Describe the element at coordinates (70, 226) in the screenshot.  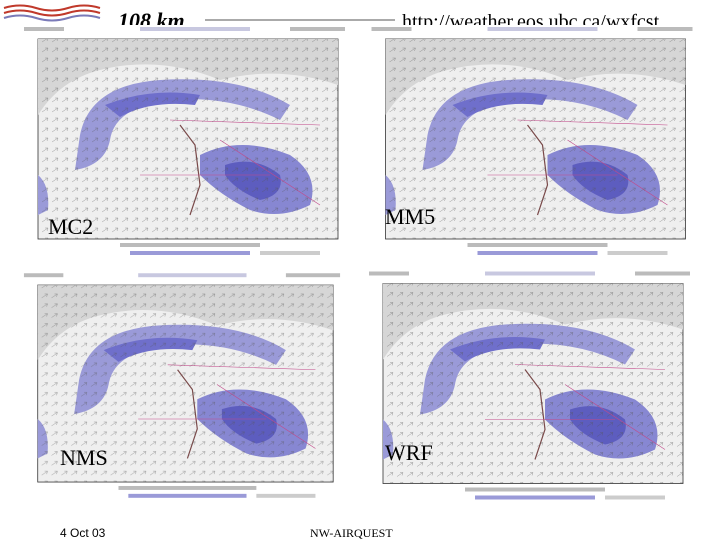
I see `panel-label: MC2` at that location.